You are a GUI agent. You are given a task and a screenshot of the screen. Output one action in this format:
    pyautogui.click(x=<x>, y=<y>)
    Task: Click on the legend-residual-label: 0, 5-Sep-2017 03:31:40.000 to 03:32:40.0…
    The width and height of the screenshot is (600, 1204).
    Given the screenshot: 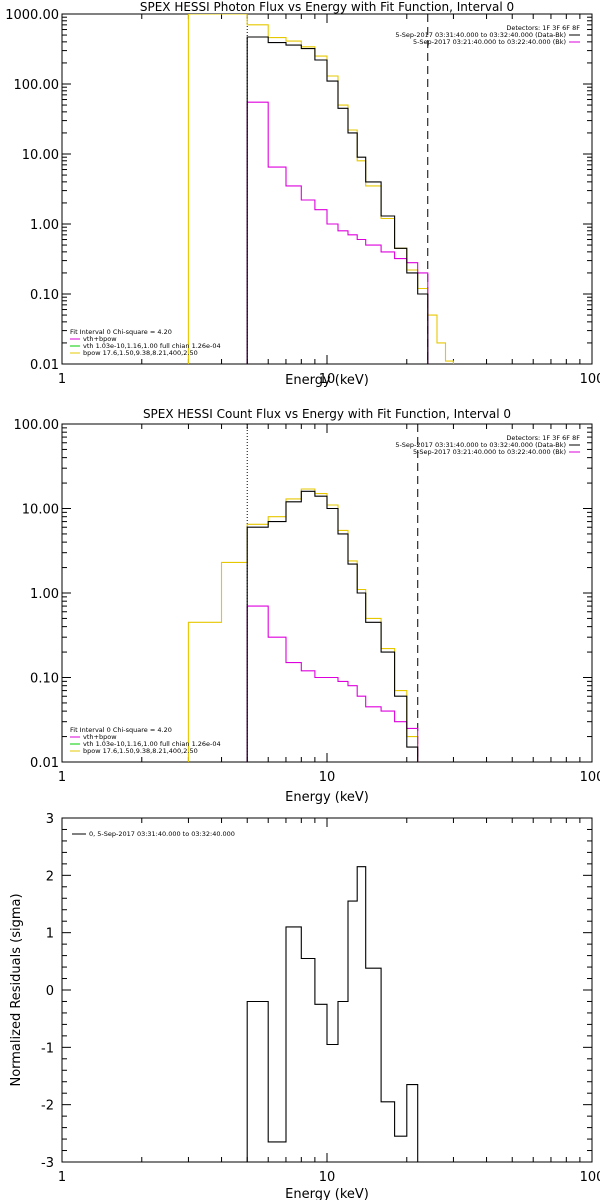 What is the action you would take?
    pyautogui.click(x=162, y=834)
    